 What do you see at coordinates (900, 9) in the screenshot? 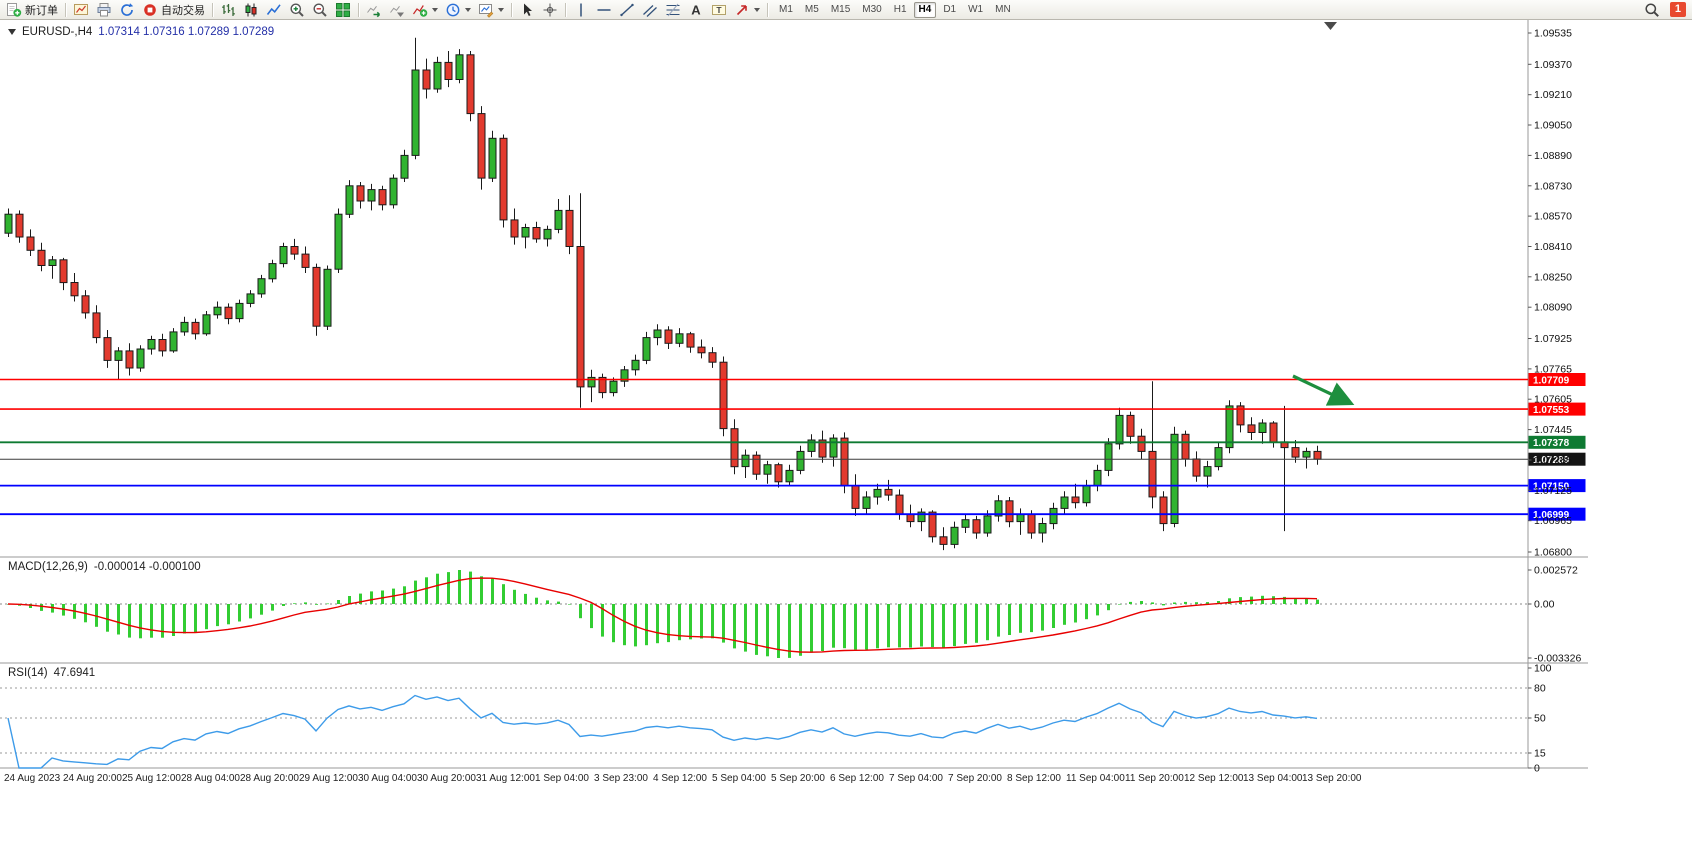
I see `timeframe-button-h1: H1` at bounding box center [900, 9].